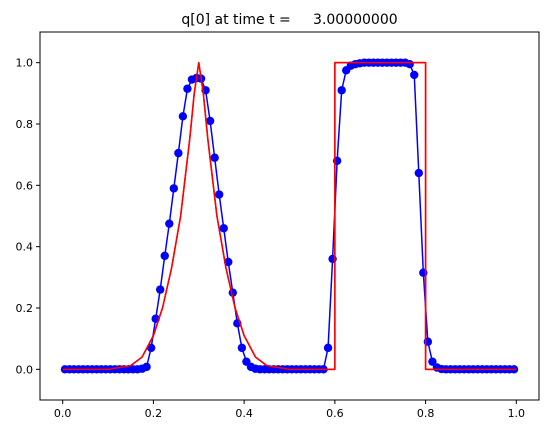 This screenshot has width=547, height=435. Describe the element at coordinates (25, 369) in the screenshot. I see `y-tick-label: 0.0` at that location.